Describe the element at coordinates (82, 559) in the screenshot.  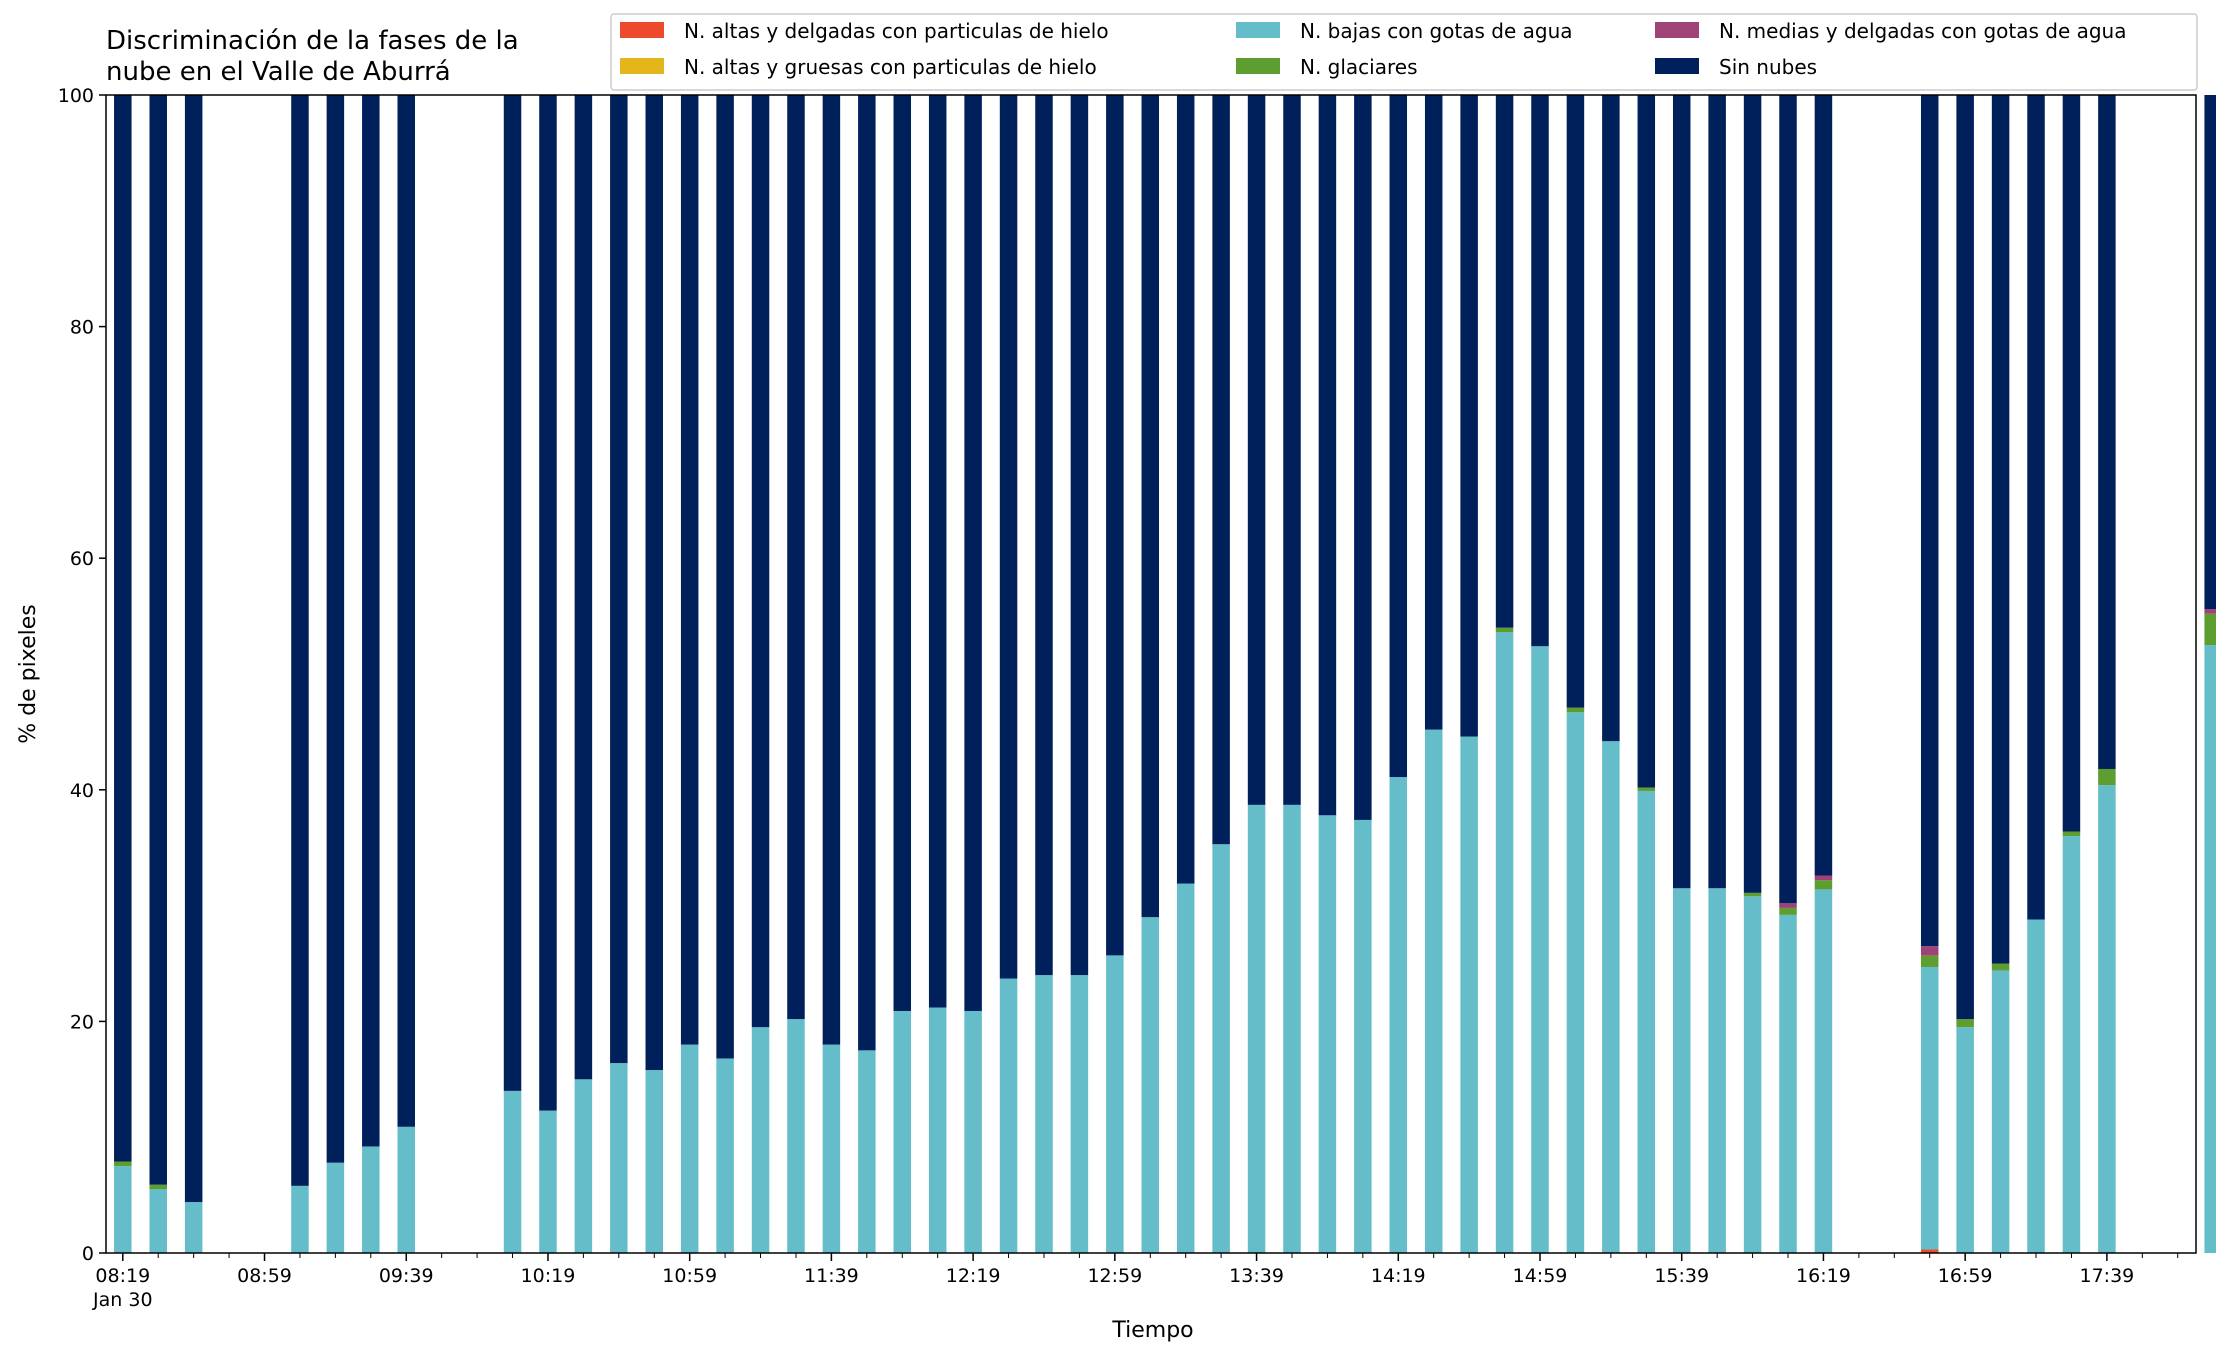
I see `y-tick-label: 60` at that location.